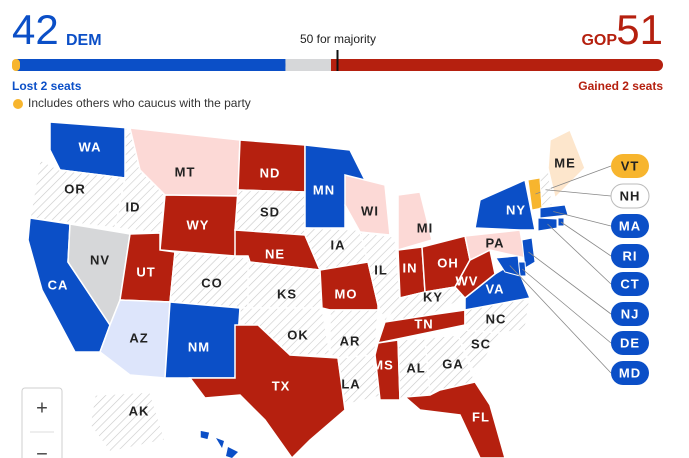 This screenshot has height=458, width=689. What do you see at coordinates (275, 253) in the screenshot?
I see `state-label: NE` at bounding box center [275, 253].